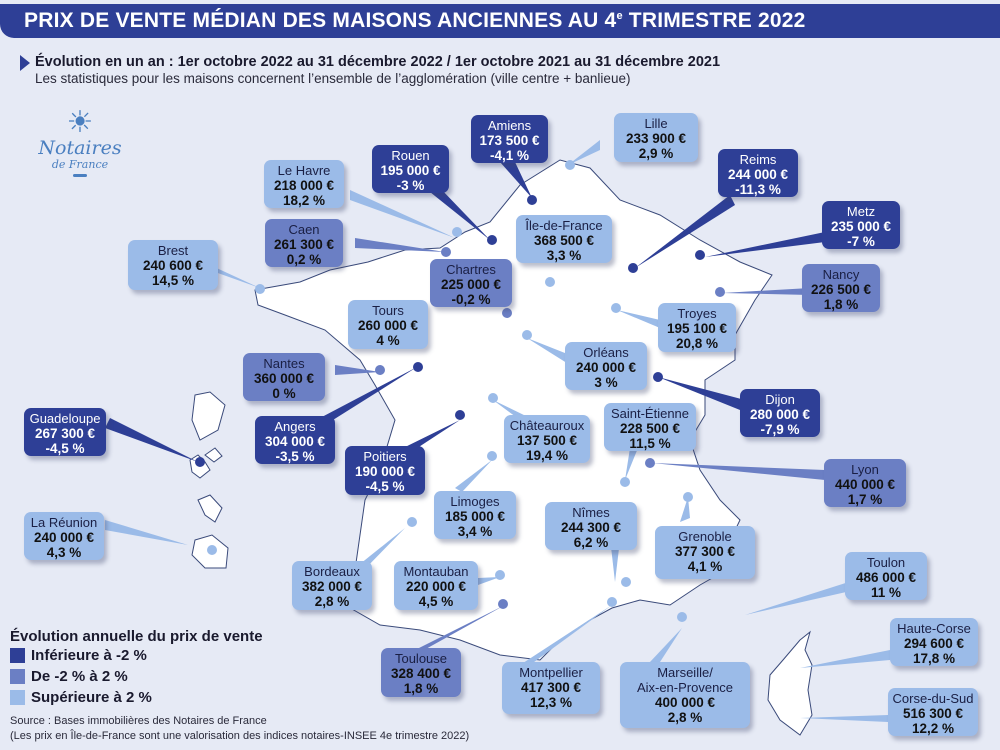 This screenshot has width=1000, height=750. What do you see at coordinates (80, 175) in the screenshot?
I see `logo-bar` at bounding box center [80, 175].